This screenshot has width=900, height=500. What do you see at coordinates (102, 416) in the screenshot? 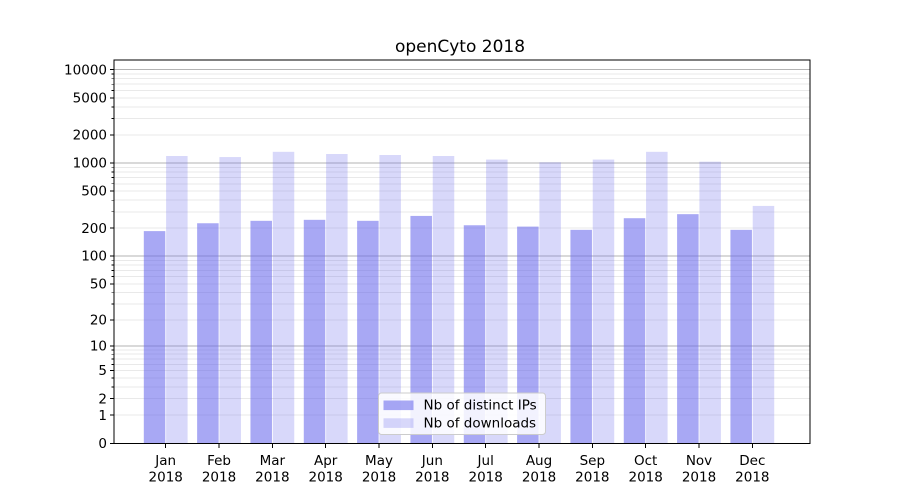
I see `y-tick-label: 1` at bounding box center [102, 416].